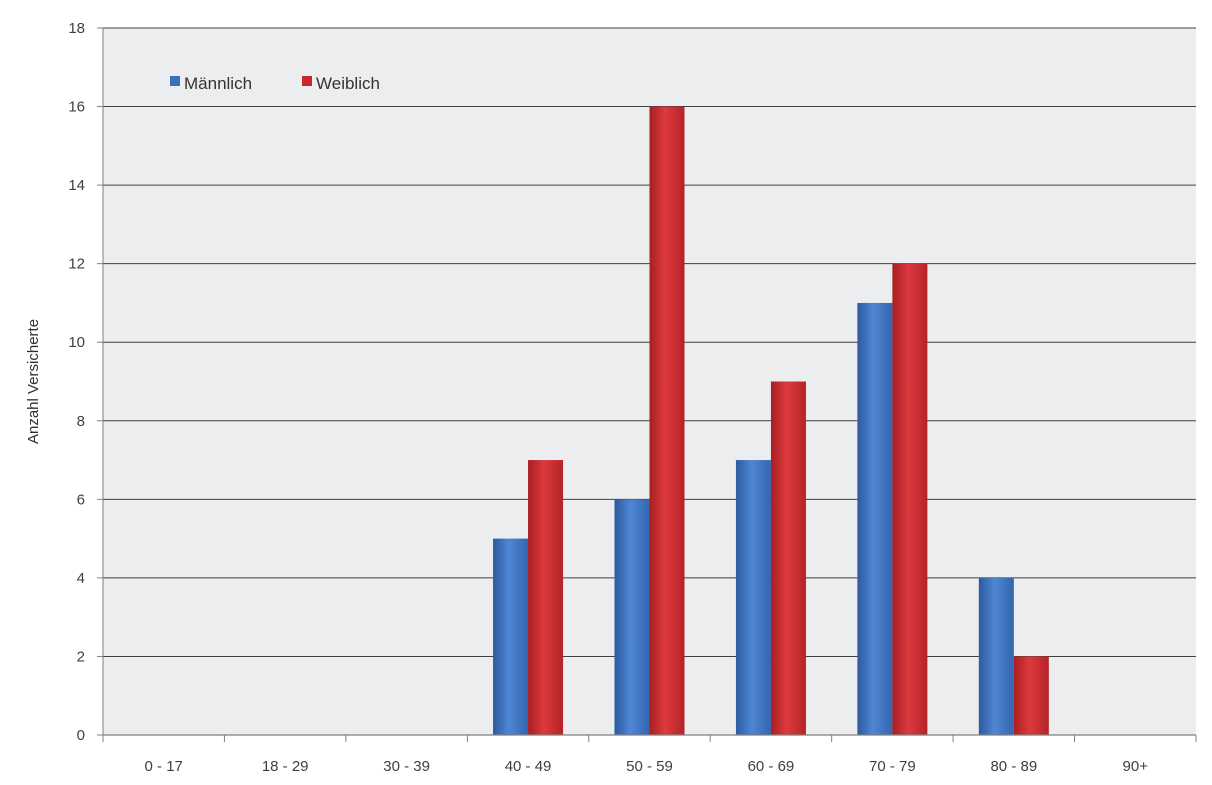  I want to click on y-tick-label: 10, so click(76, 342).